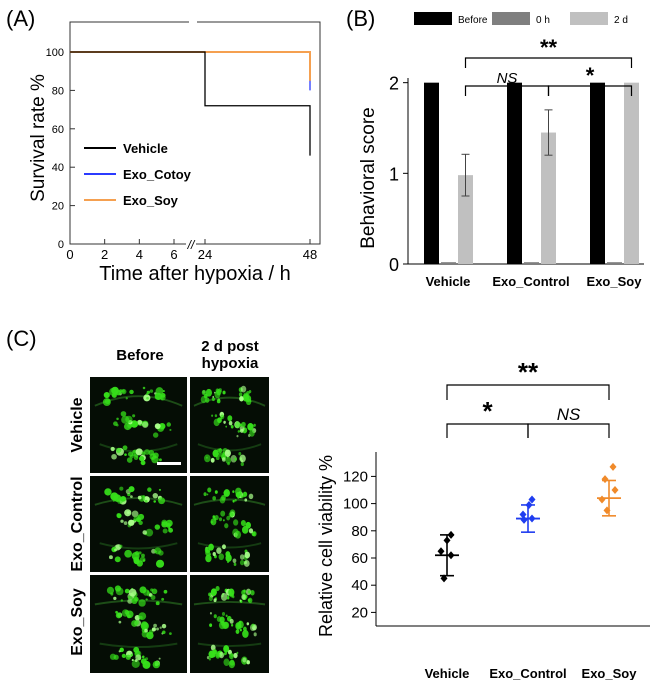 The height and width of the screenshot is (680, 664). I want to click on legend-label: 2 d, so click(621, 20).